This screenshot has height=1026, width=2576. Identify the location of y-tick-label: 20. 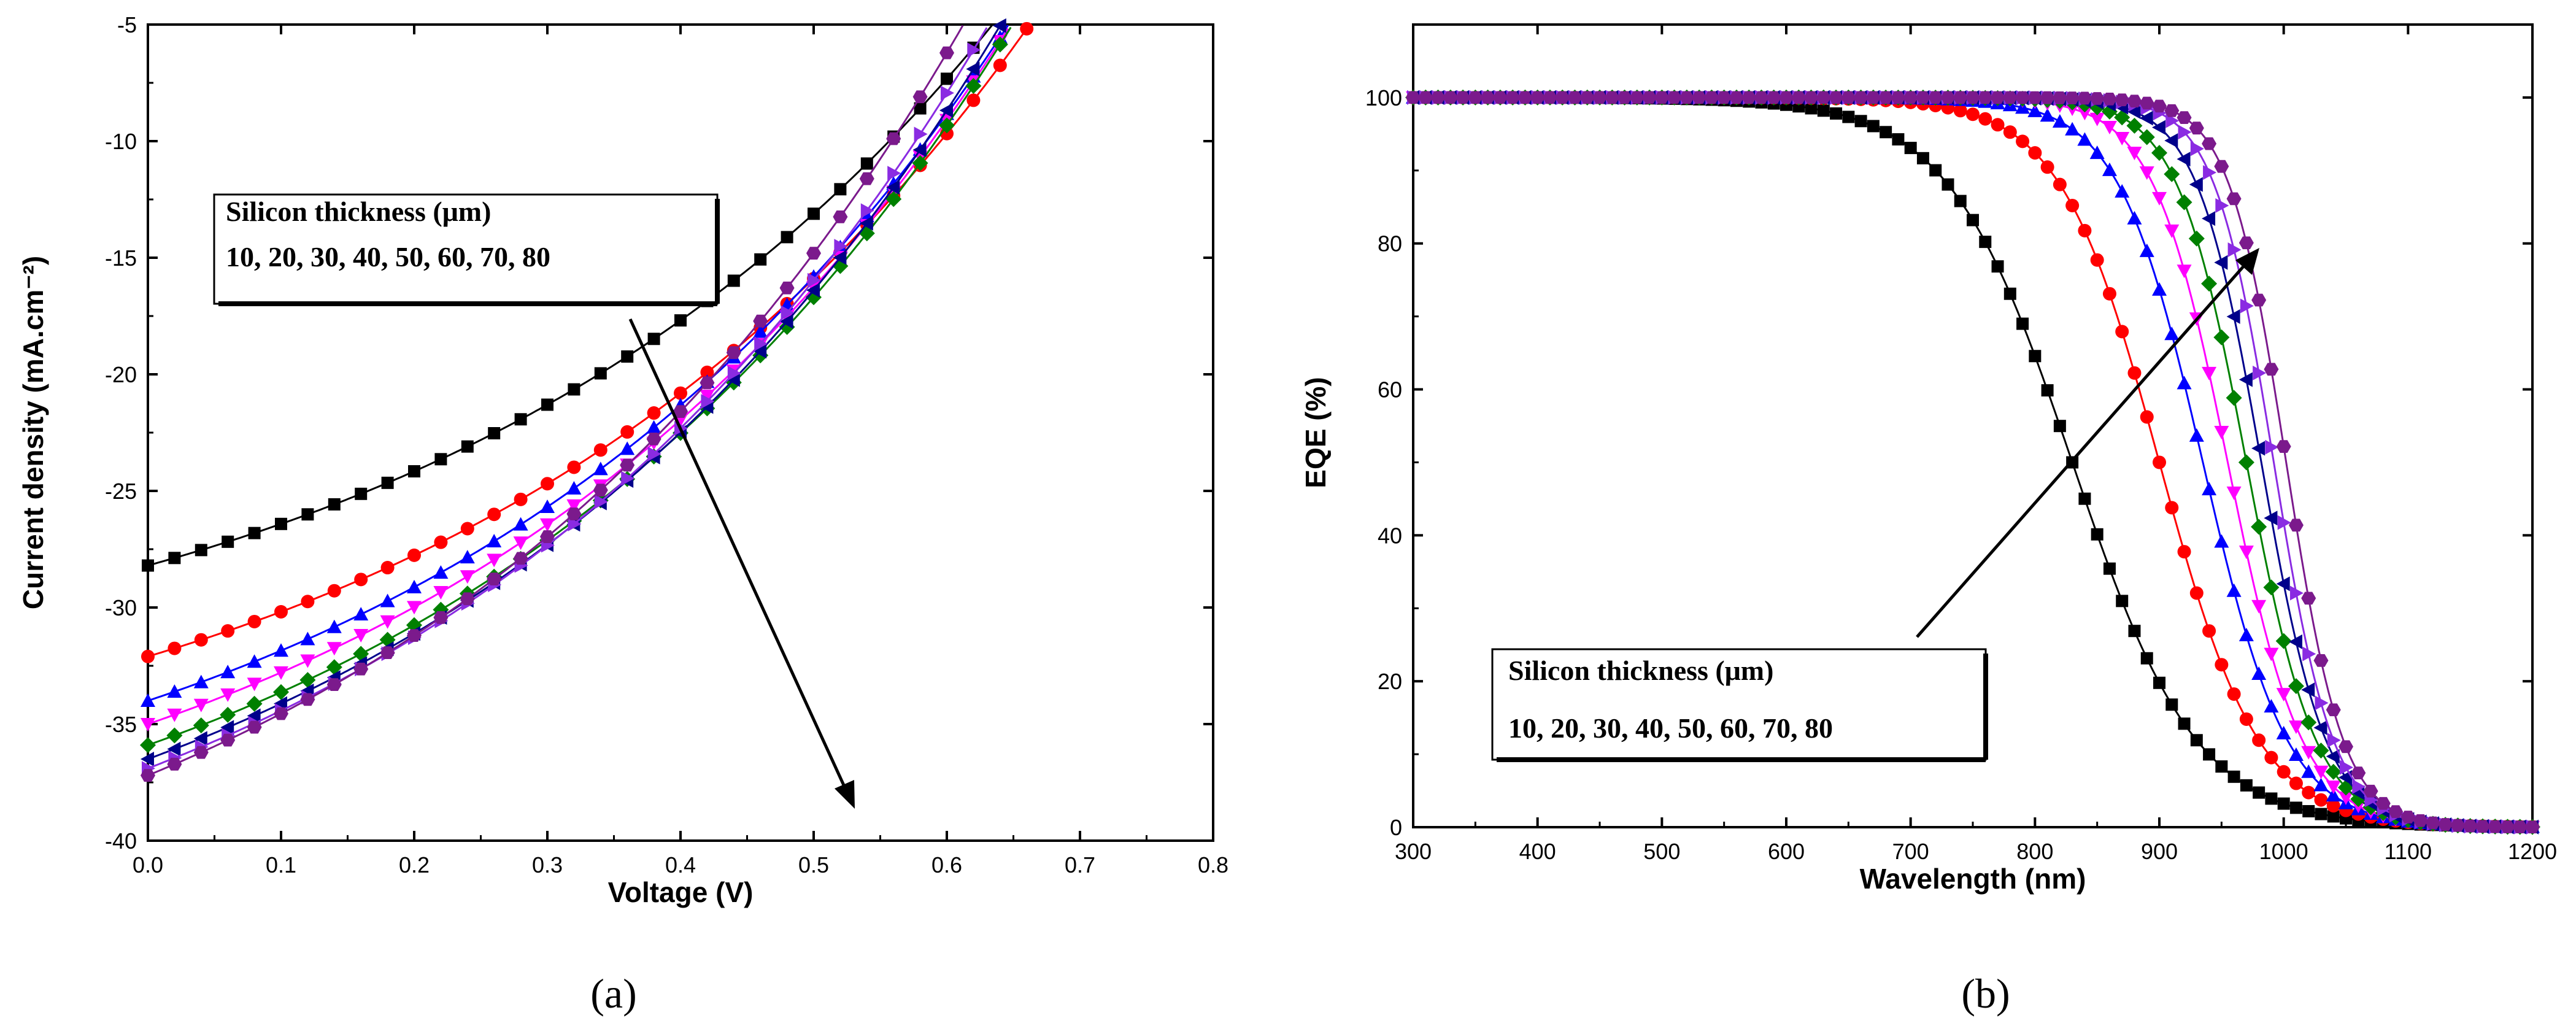
(1390, 681).